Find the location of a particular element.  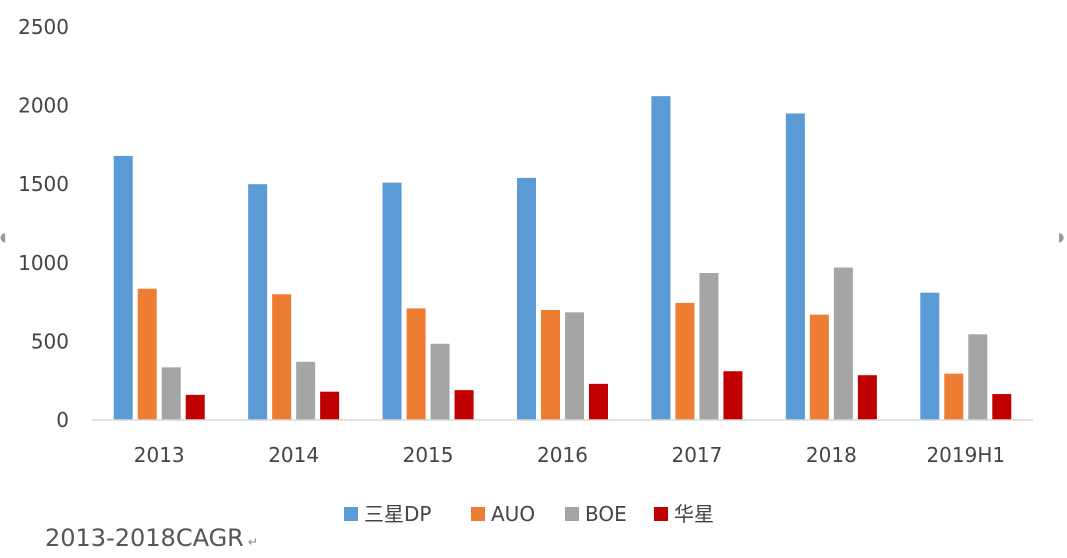

legend: 三星DP AUO BOE 华星 is located at coordinates (529, 514).